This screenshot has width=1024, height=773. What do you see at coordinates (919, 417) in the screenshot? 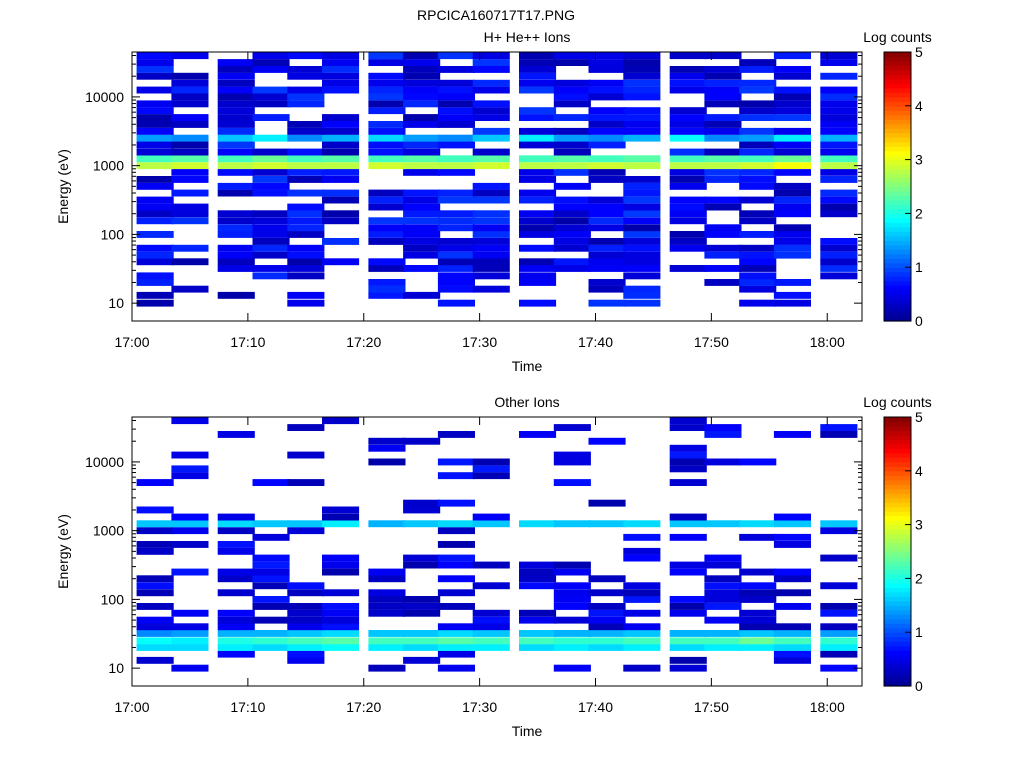
I see `colorbar-tick-label: 5` at bounding box center [919, 417].